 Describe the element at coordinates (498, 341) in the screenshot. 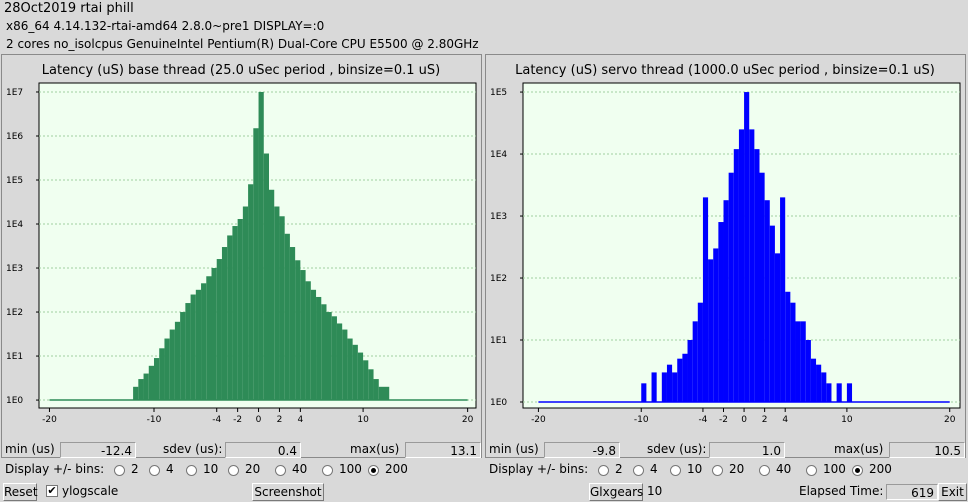

I see `y-tick-label: 1E1` at that location.